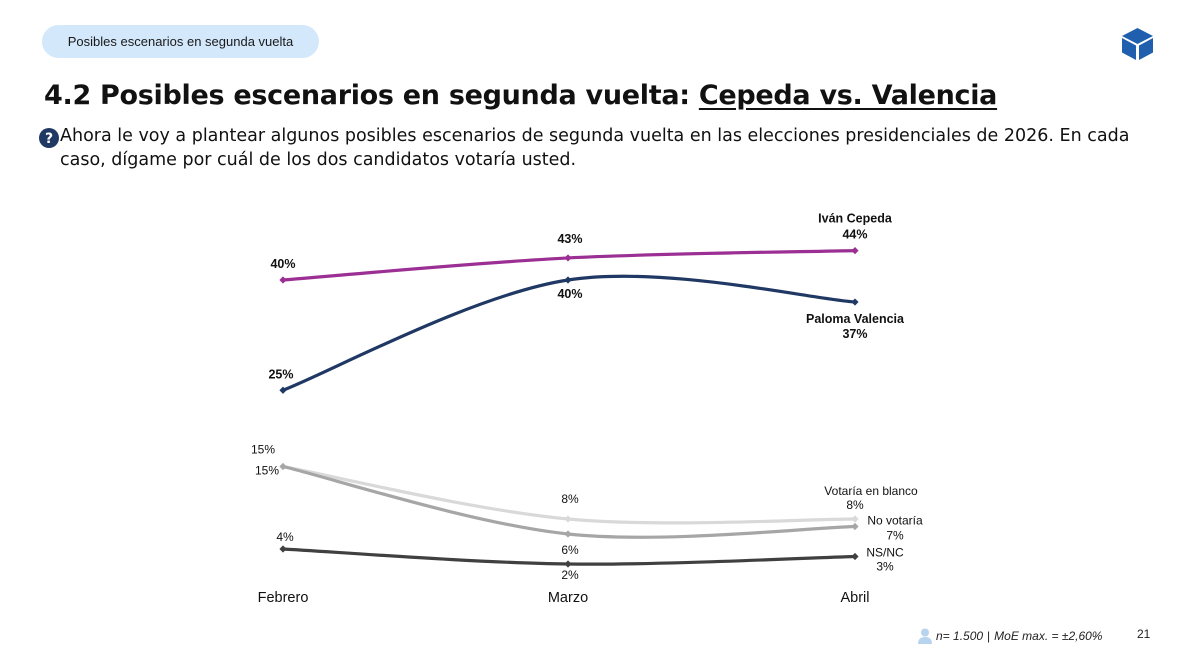 The height and width of the screenshot is (665, 1200). I want to click on footer-note: n= 1.500 | MoE max. = ±2,60%, so click(1010, 636).